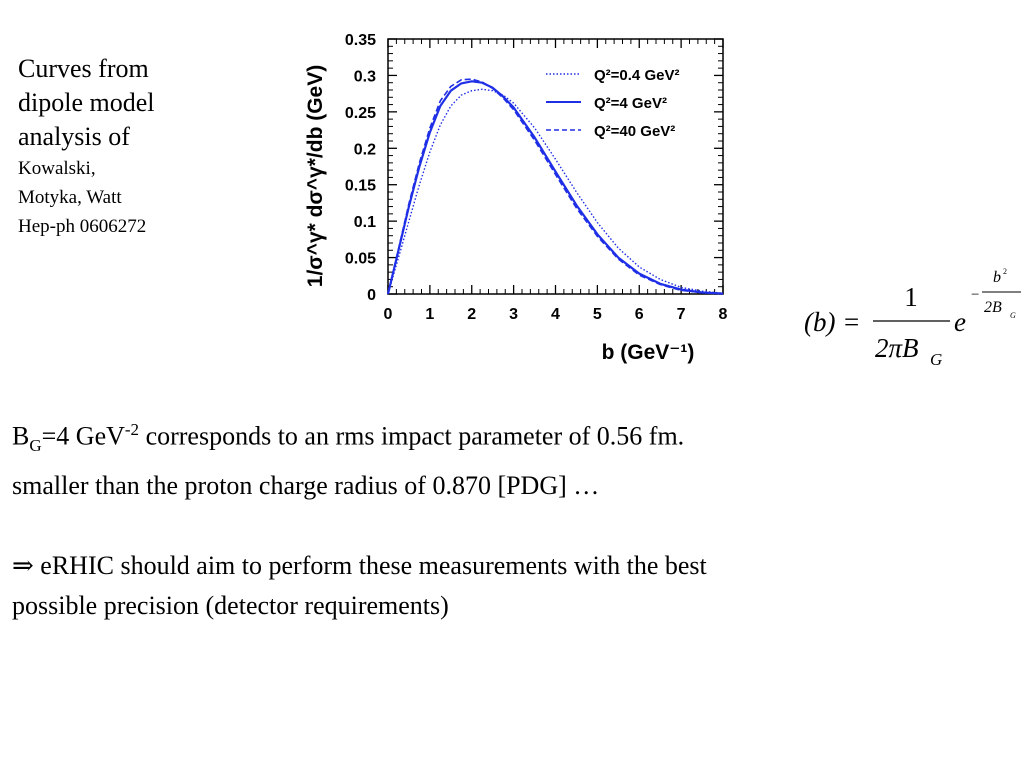 This screenshot has height=768, width=1024. I want to click on series-curve-dotted, so click(555, 191).